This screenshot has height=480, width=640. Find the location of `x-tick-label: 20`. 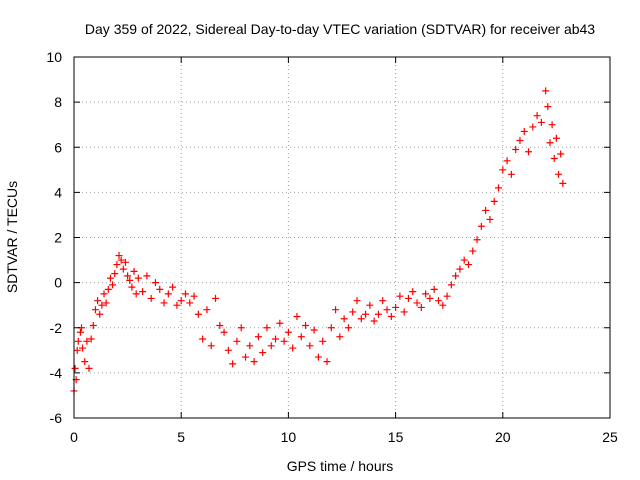

x-tick-label: 20 is located at coordinates (503, 437).